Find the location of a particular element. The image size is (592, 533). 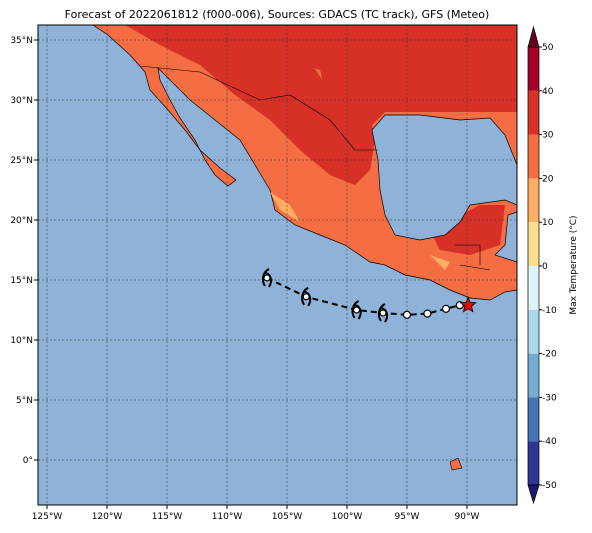

x-tick-label: 125°W is located at coordinates (47, 517).